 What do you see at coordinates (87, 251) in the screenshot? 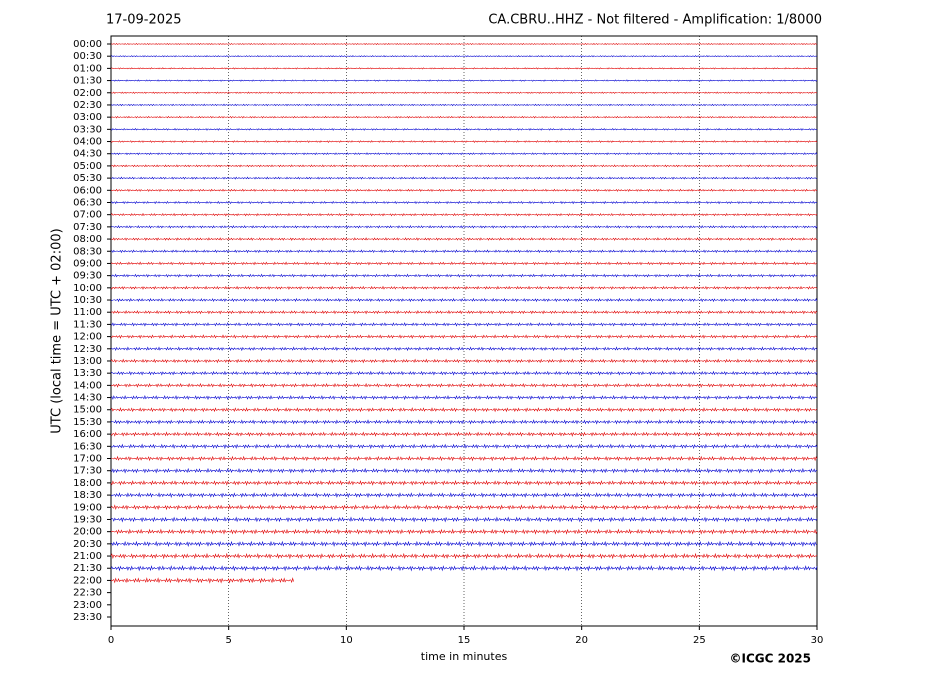
I see `y-tick-label: 08:30` at bounding box center [87, 251].